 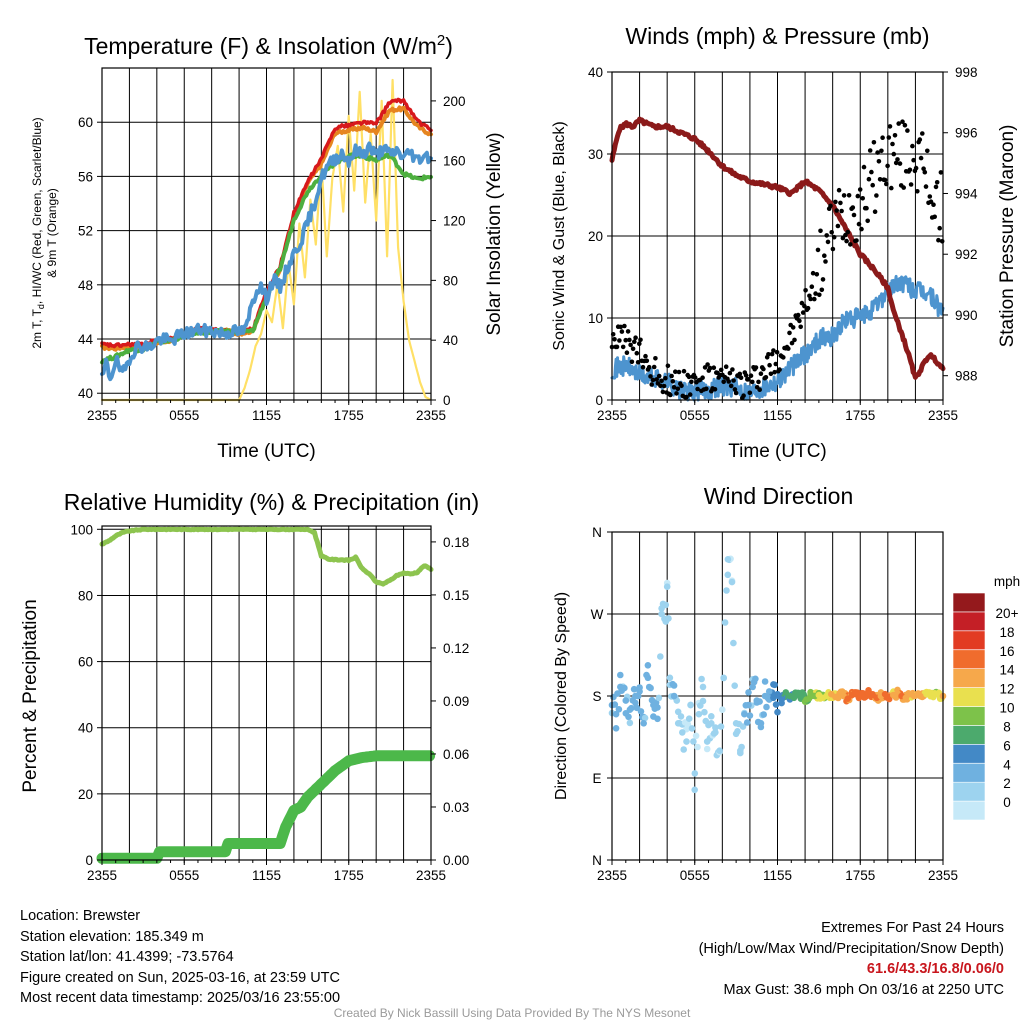 I want to click on y2-tick-label: 998, so click(x=966, y=72).